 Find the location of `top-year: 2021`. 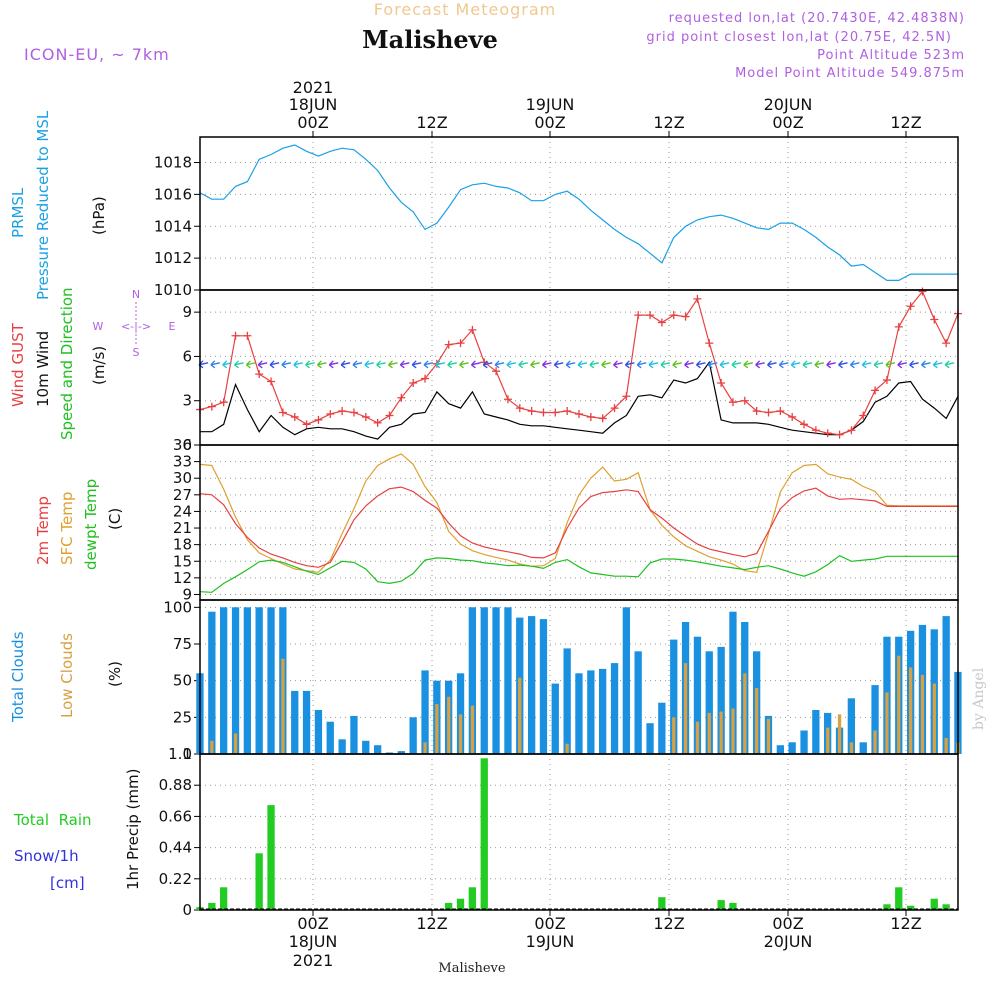

top-year: 2021 is located at coordinates (313, 87).